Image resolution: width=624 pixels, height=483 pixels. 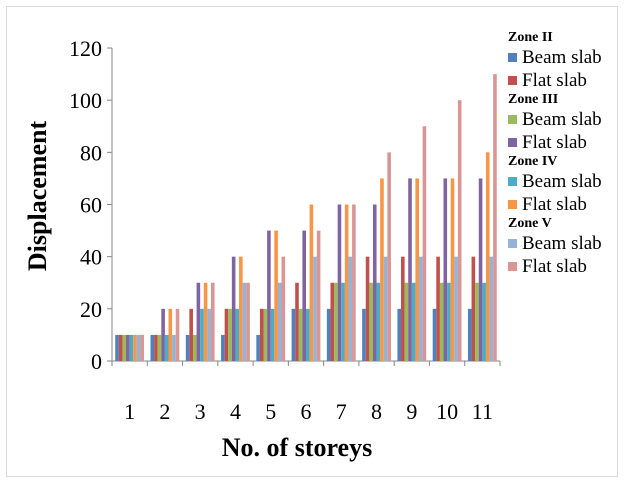 I want to click on x-tick-label: 10, so click(x=447, y=411).